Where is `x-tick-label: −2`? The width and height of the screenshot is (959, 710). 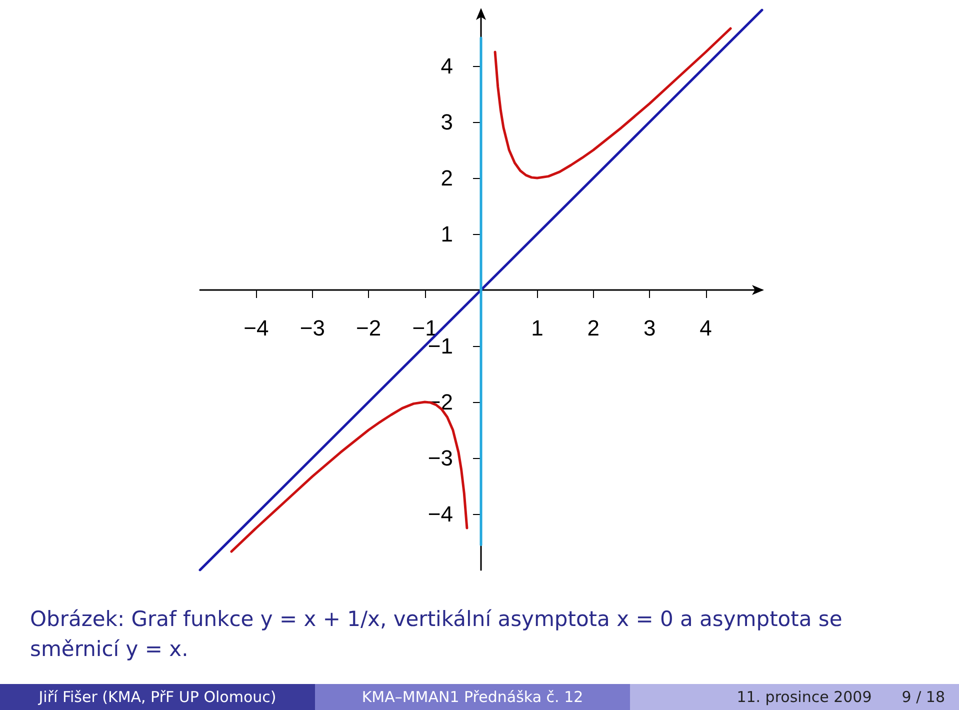
x-tick-label: −2 is located at coordinates (369, 328).